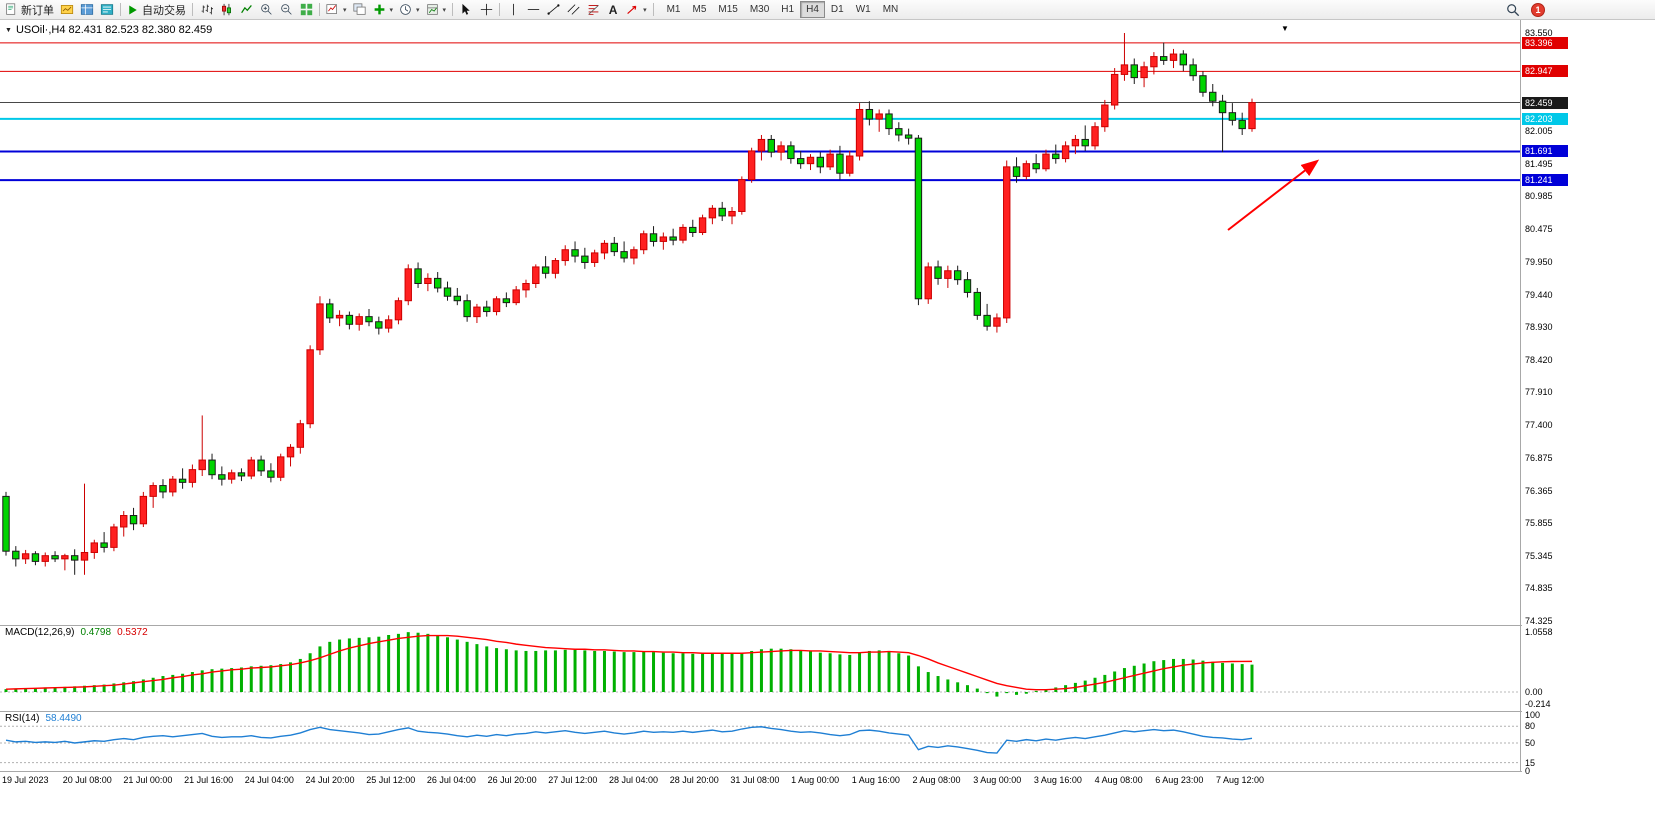 The width and height of the screenshot is (1655, 831). Describe the element at coordinates (486, 10) in the screenshot. I see `crosshair-tool-button` at that location.